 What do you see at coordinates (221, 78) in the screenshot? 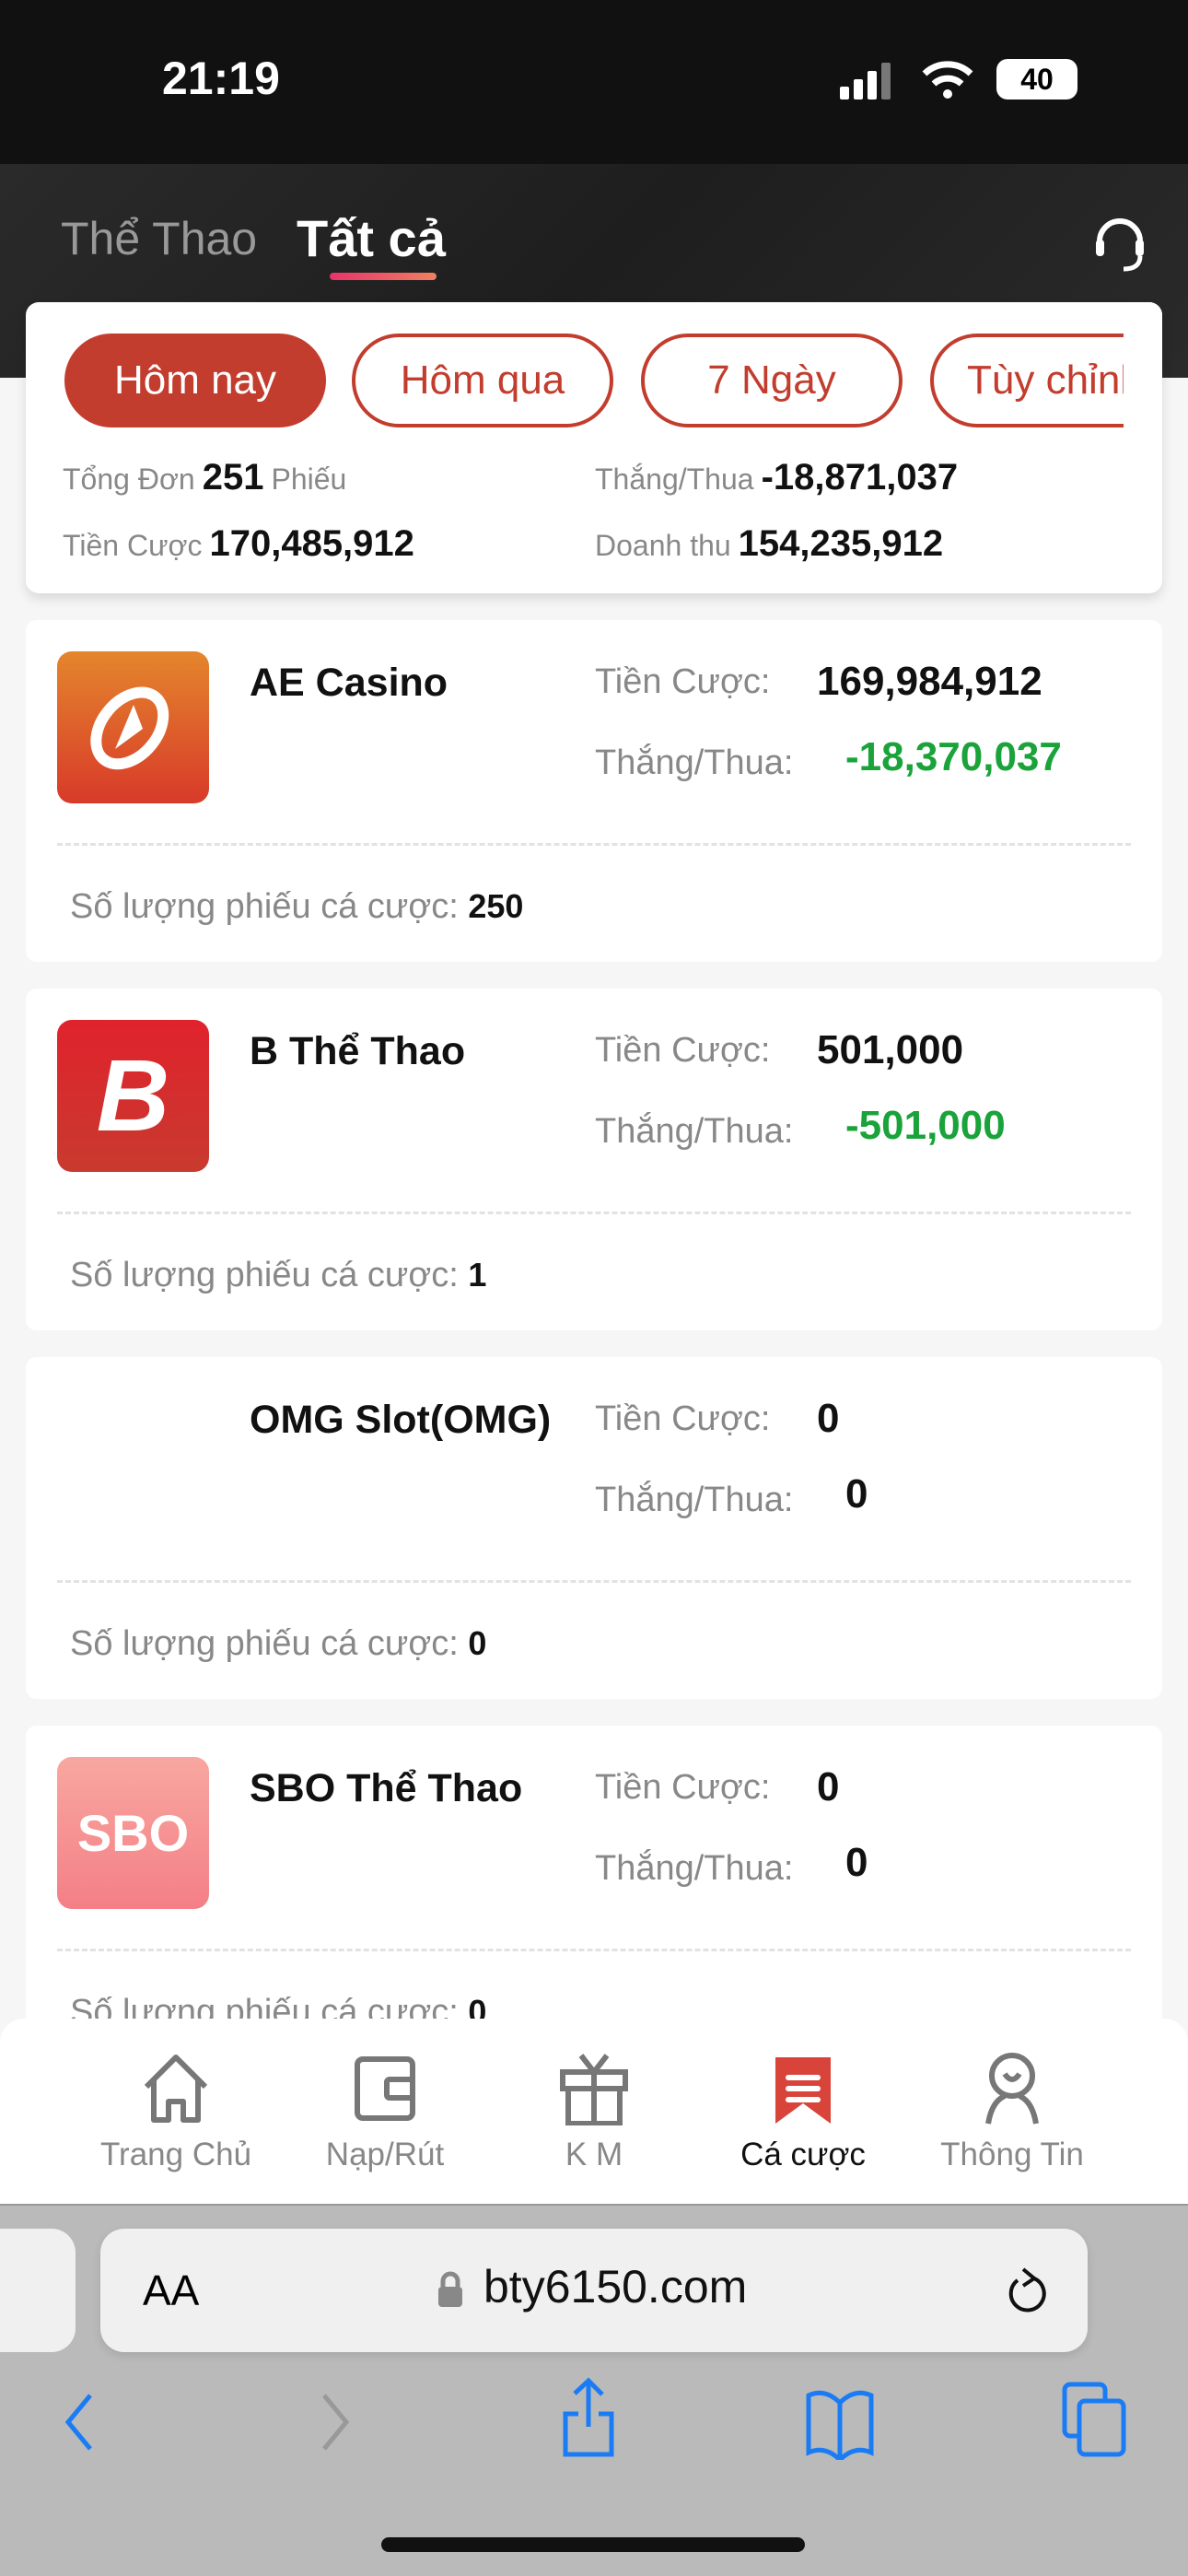
I see `clock: 21:19` at bounding box center [221, 78].